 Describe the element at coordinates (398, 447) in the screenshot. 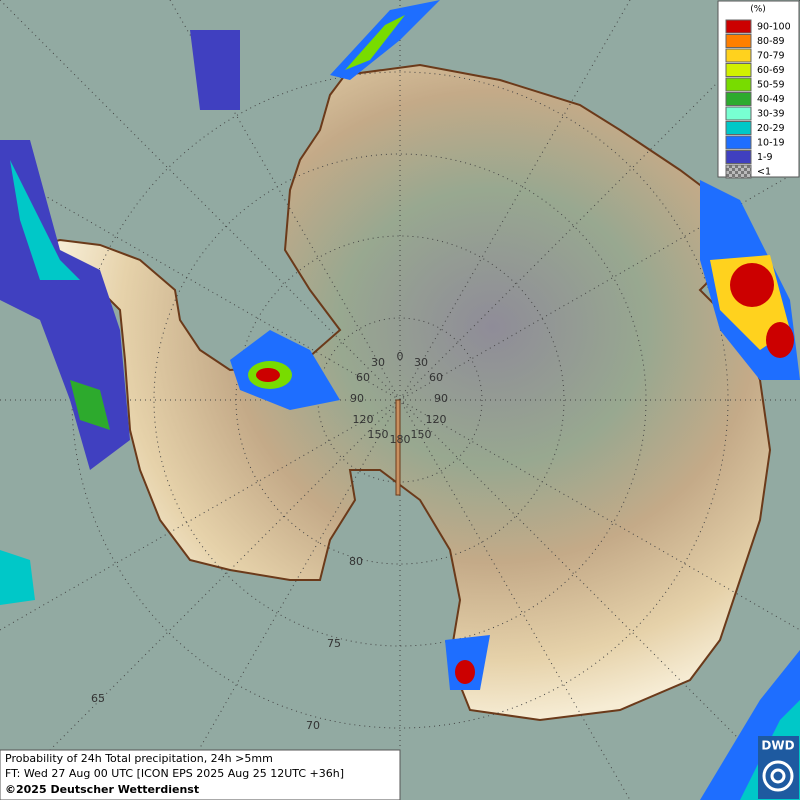

I see `ice-shelf-line` at that location.